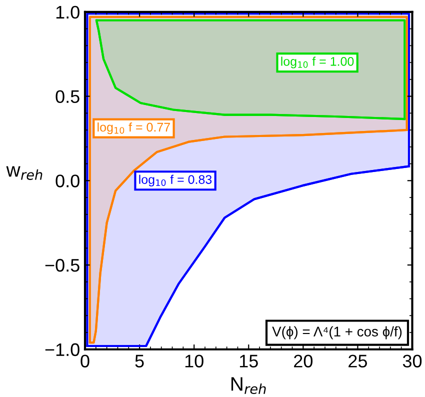 This screenshot has height=397, width=425. I want to click on y-tick-label: 0.0, so click(68, 181).